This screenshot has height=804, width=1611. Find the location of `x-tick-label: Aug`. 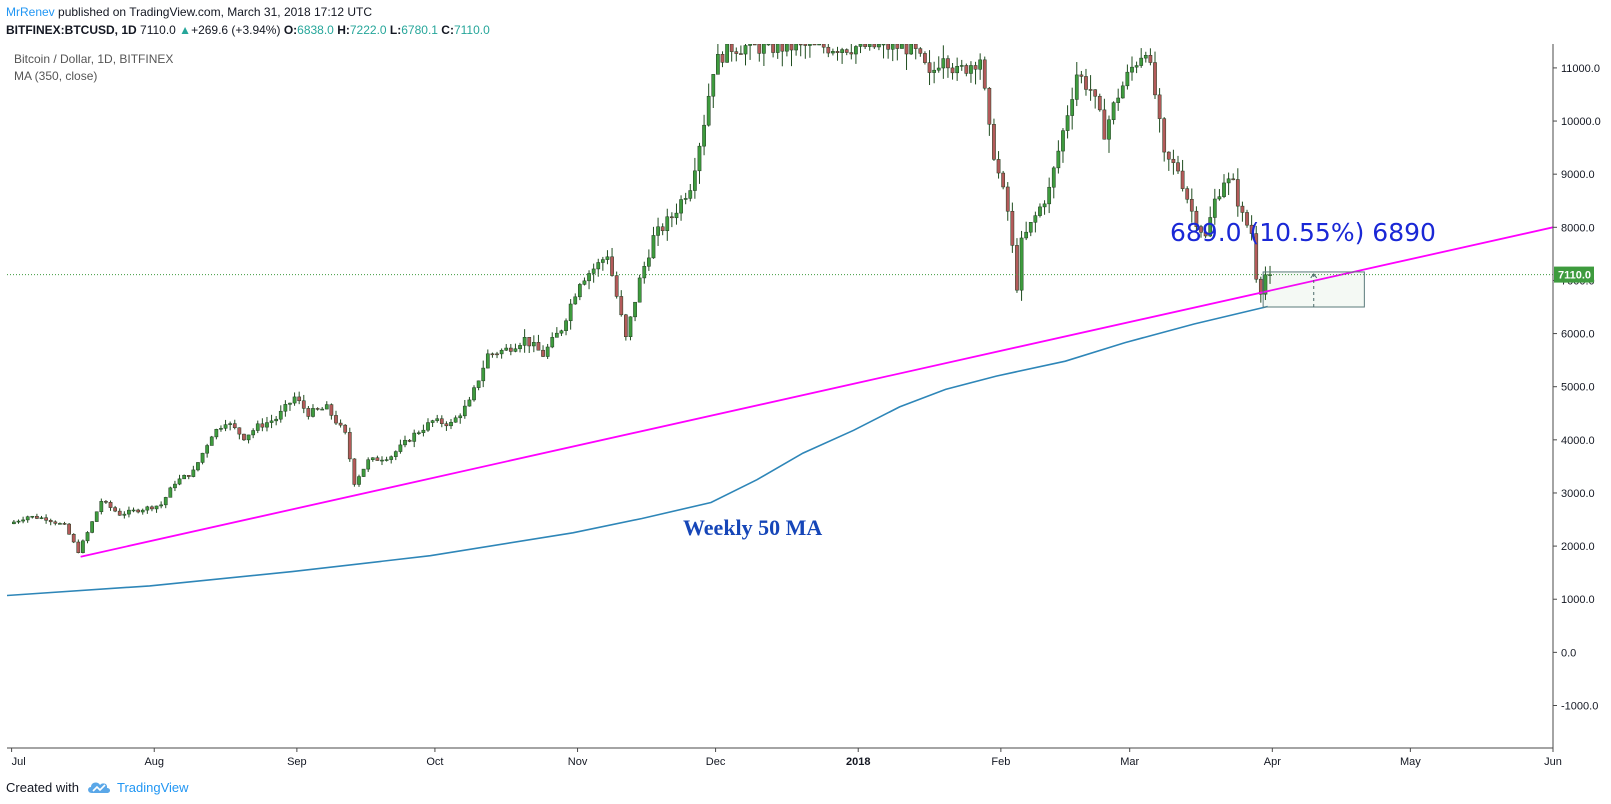

x-tick-label: Aug is located at coordinates (154, 762).